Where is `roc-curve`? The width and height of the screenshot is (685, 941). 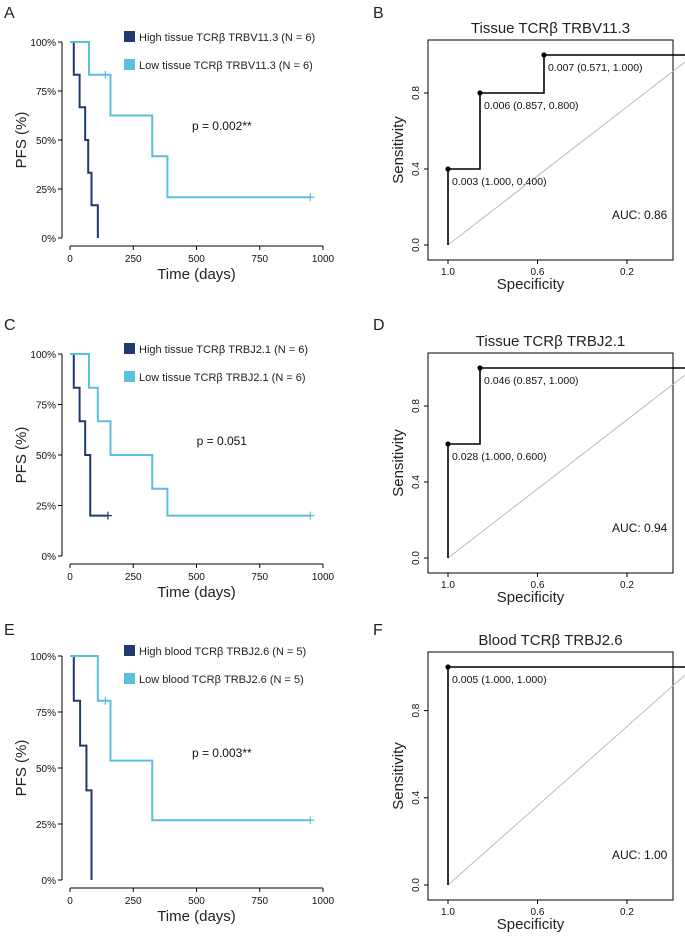
roc-curve is located at coordinates (566, 462).